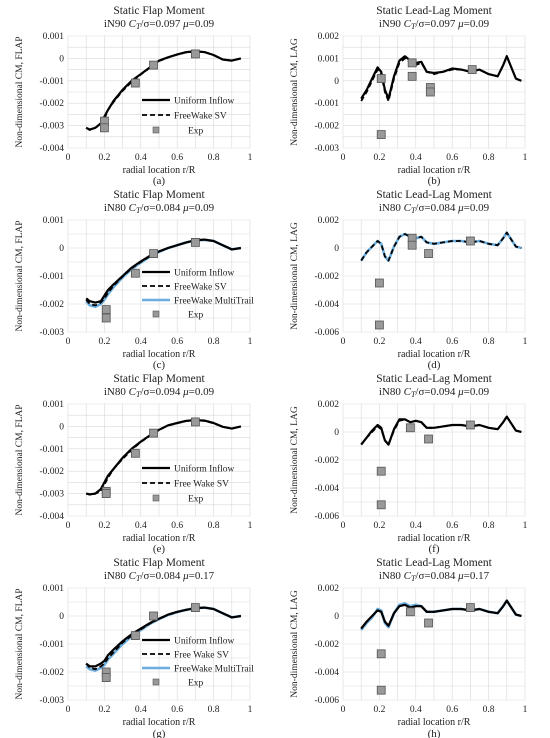  What do you see at coordinates (326, 104) in the screenshot?
I see `y-tick-label: -0.001` at bounding box center [326, 104].